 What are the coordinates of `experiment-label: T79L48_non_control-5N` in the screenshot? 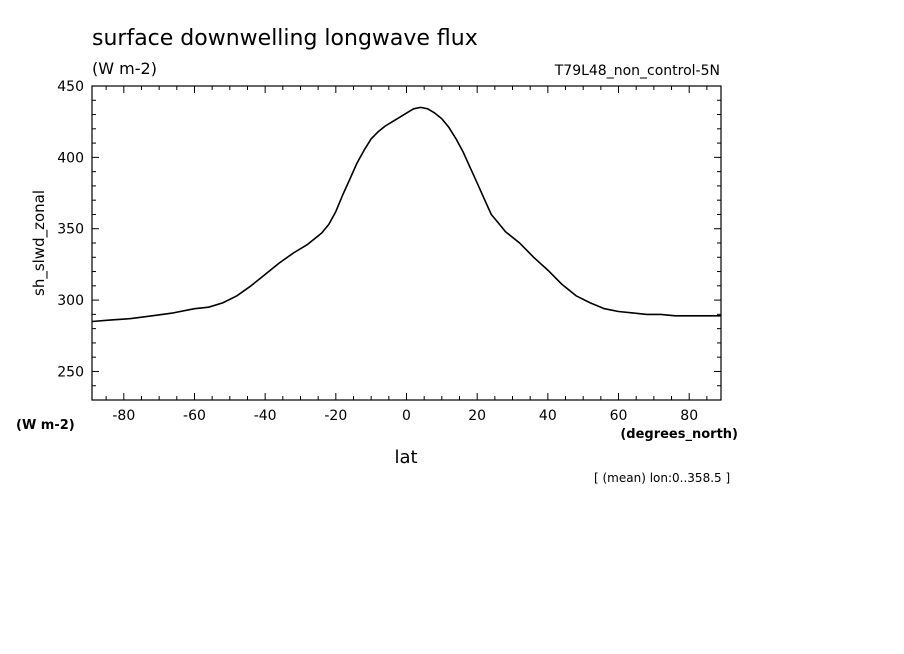 It's located at (637, 71).